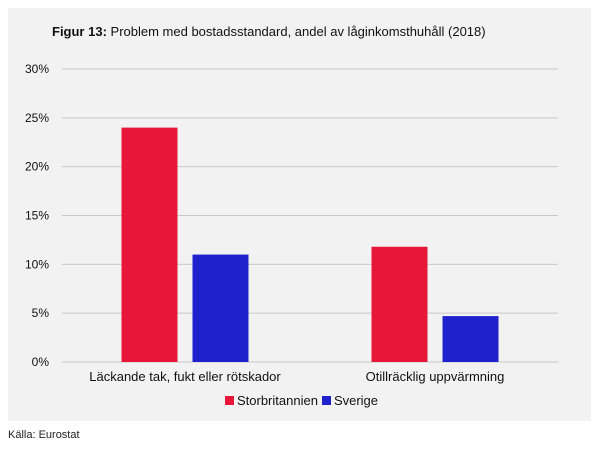 The image size is (603, 451). Describe the element at coordinates (44, 435) in the screenshot. I see `source-note: Källa: Eurostat` at that location.